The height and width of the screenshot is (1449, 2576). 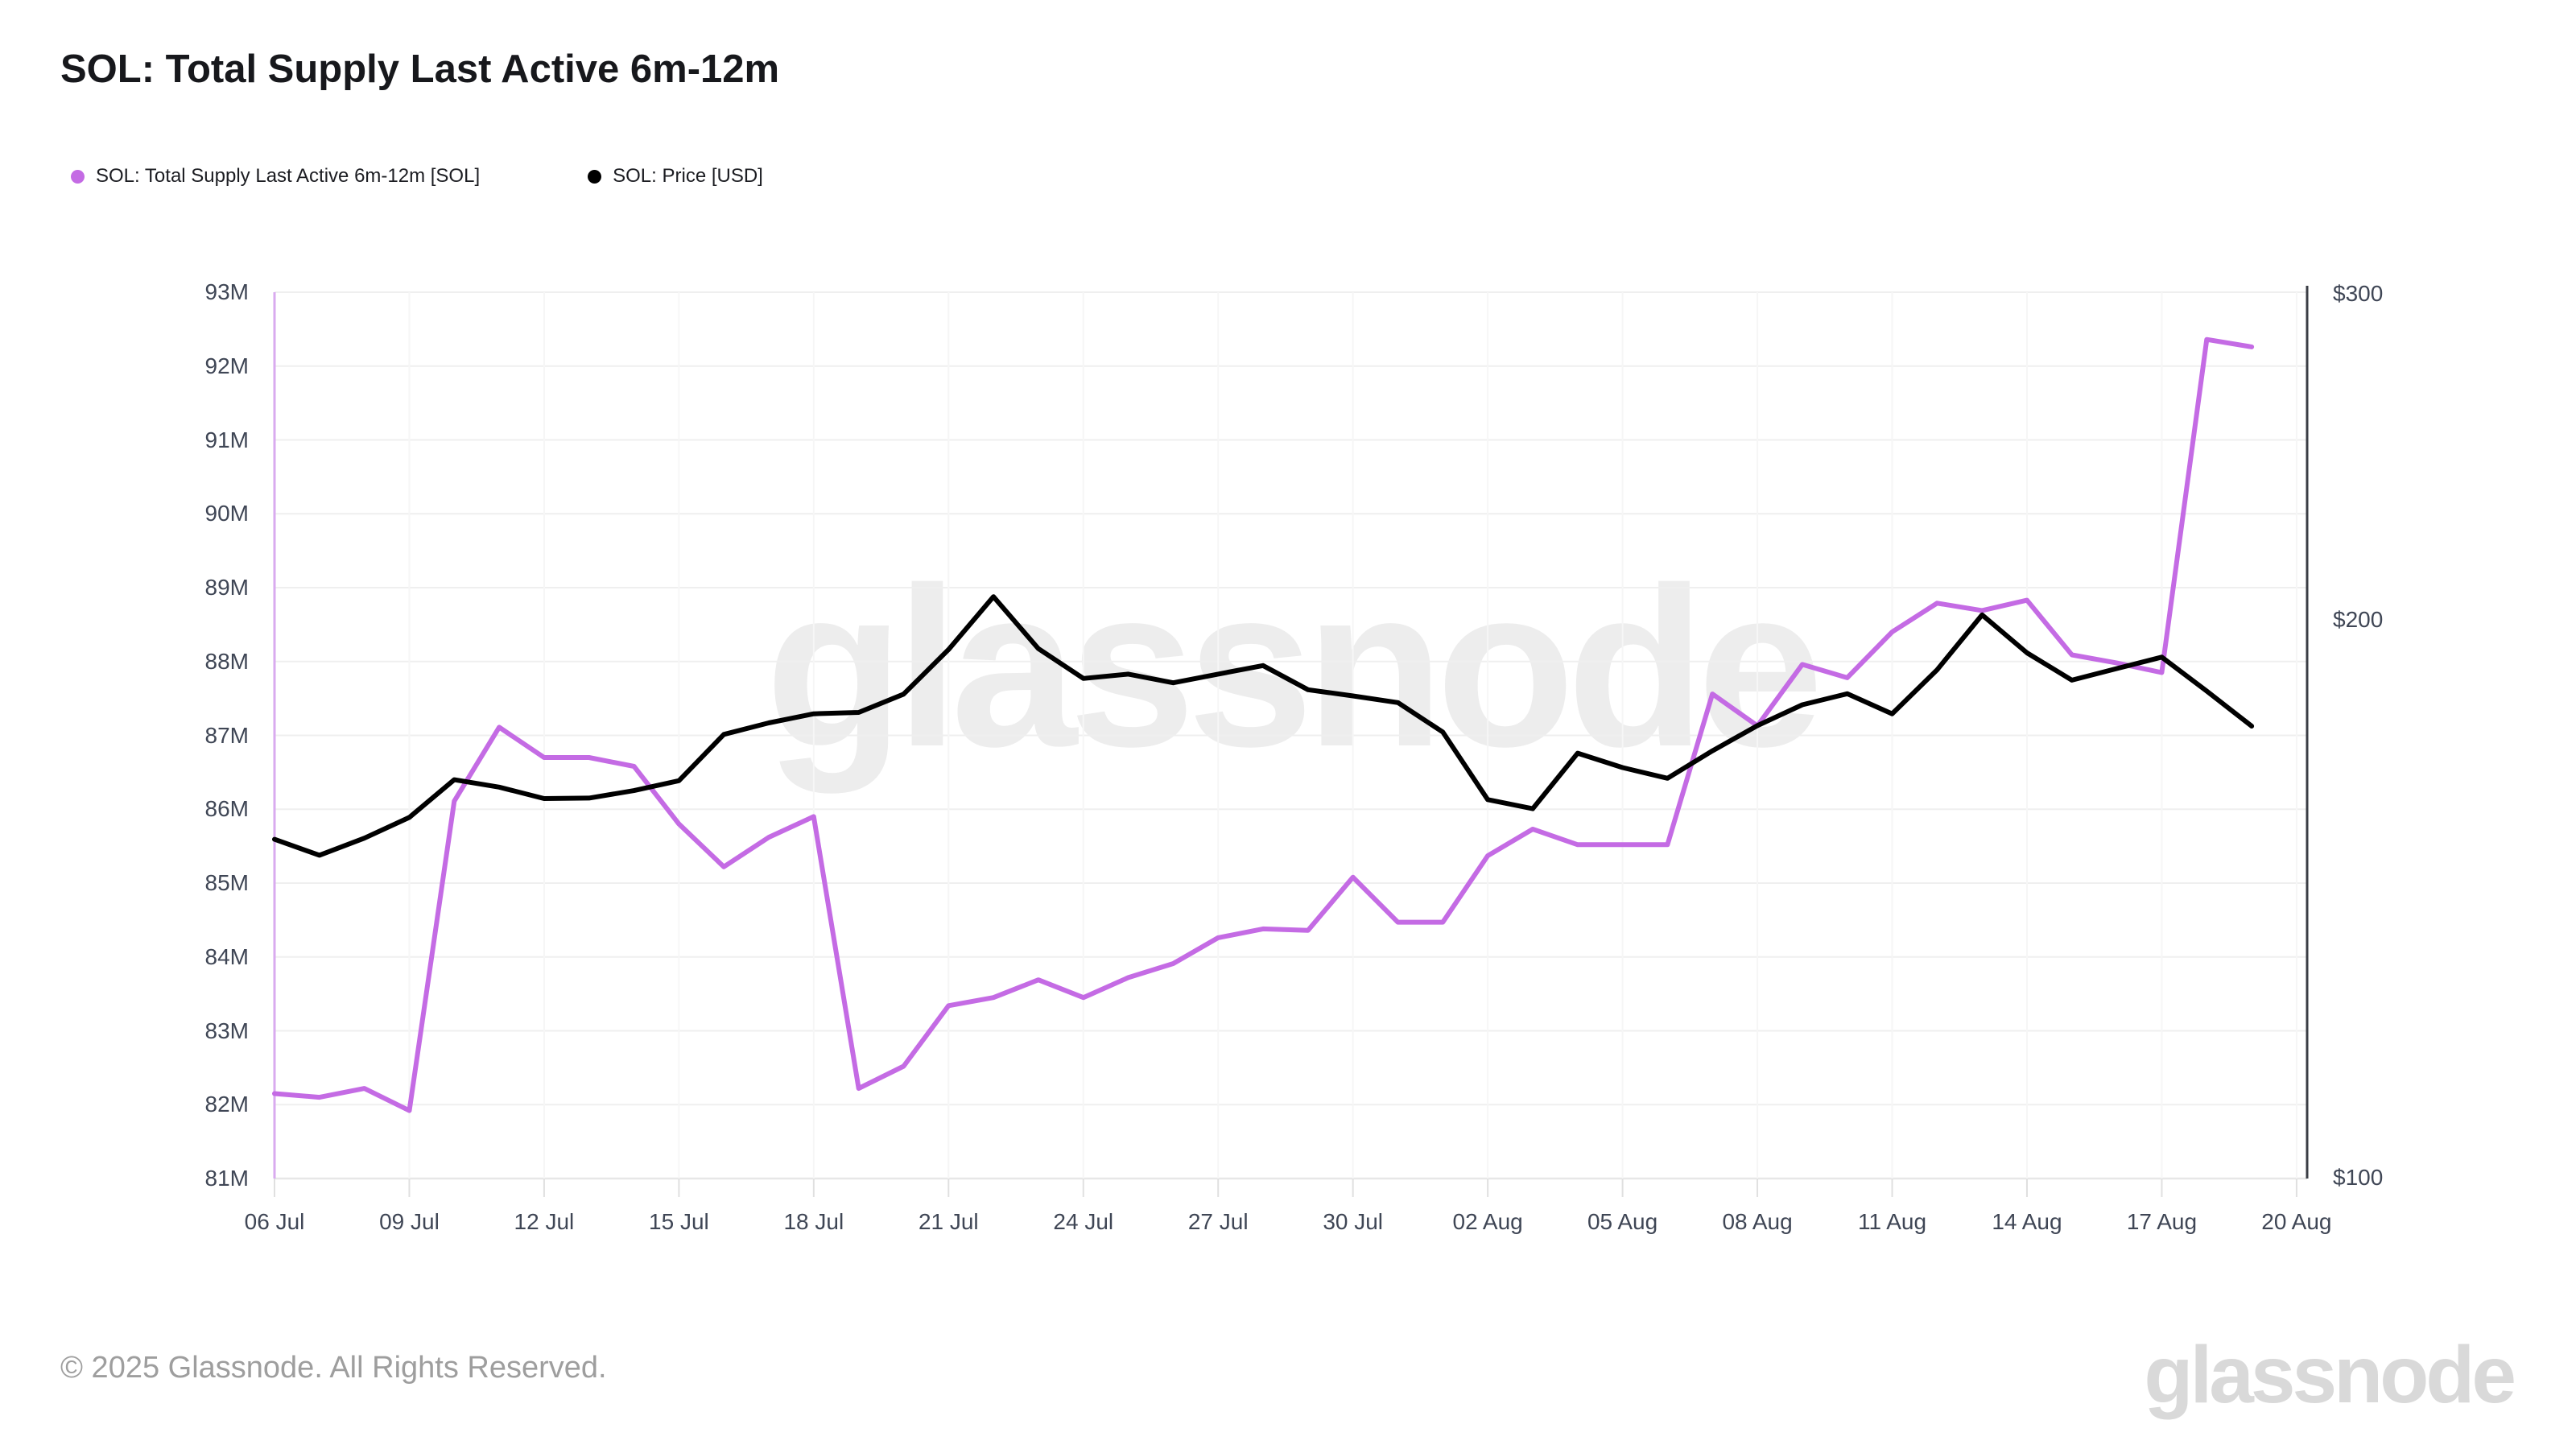 What do you see at coordinates (226, 1104) in the screenshot?
I see `y-axis-label-left: 82M` at bounding box center [226, 1104].